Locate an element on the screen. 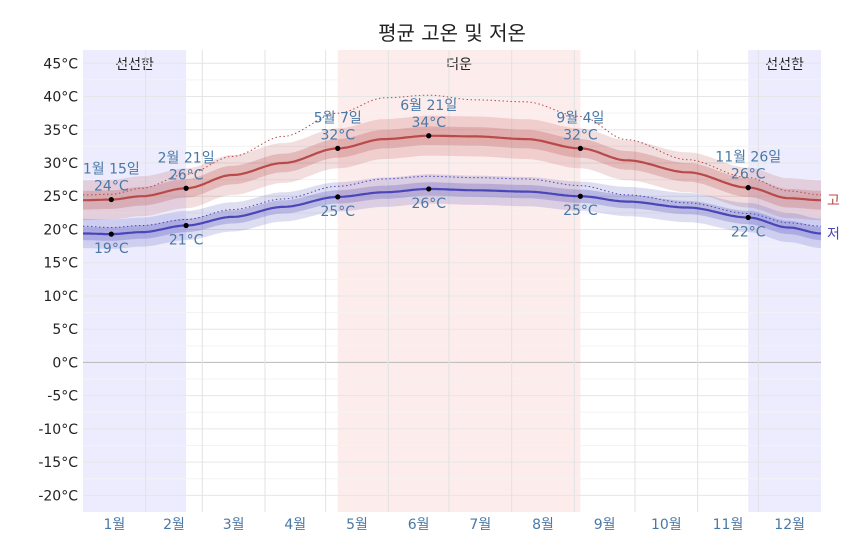  annotation-value-11: 22°C is located at coordinates (748, 233).